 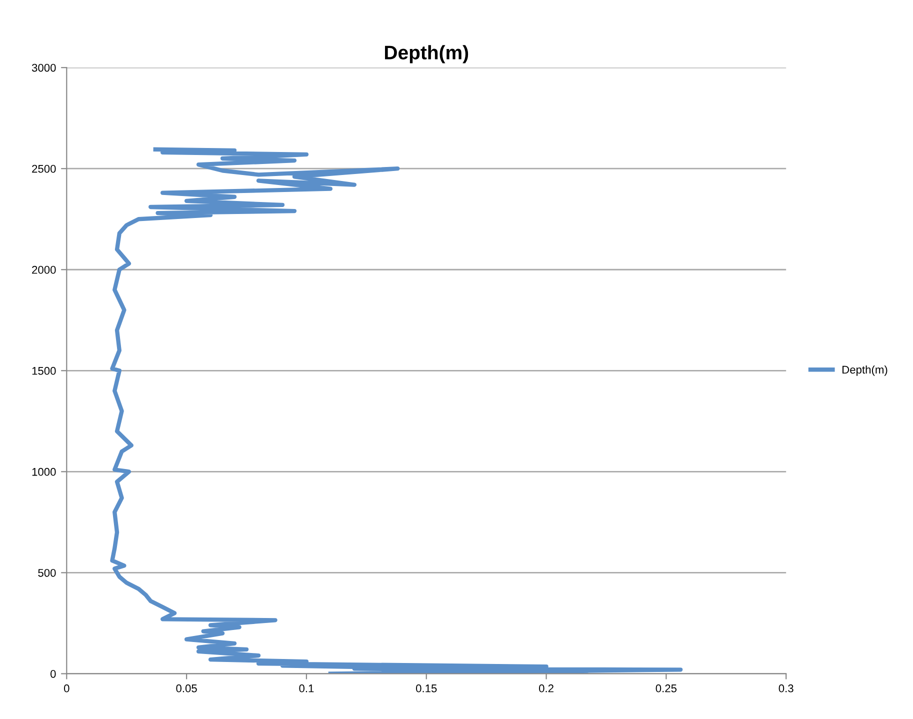 I want to click on x-tick-label: 0.05, so click(x=186, y=688).